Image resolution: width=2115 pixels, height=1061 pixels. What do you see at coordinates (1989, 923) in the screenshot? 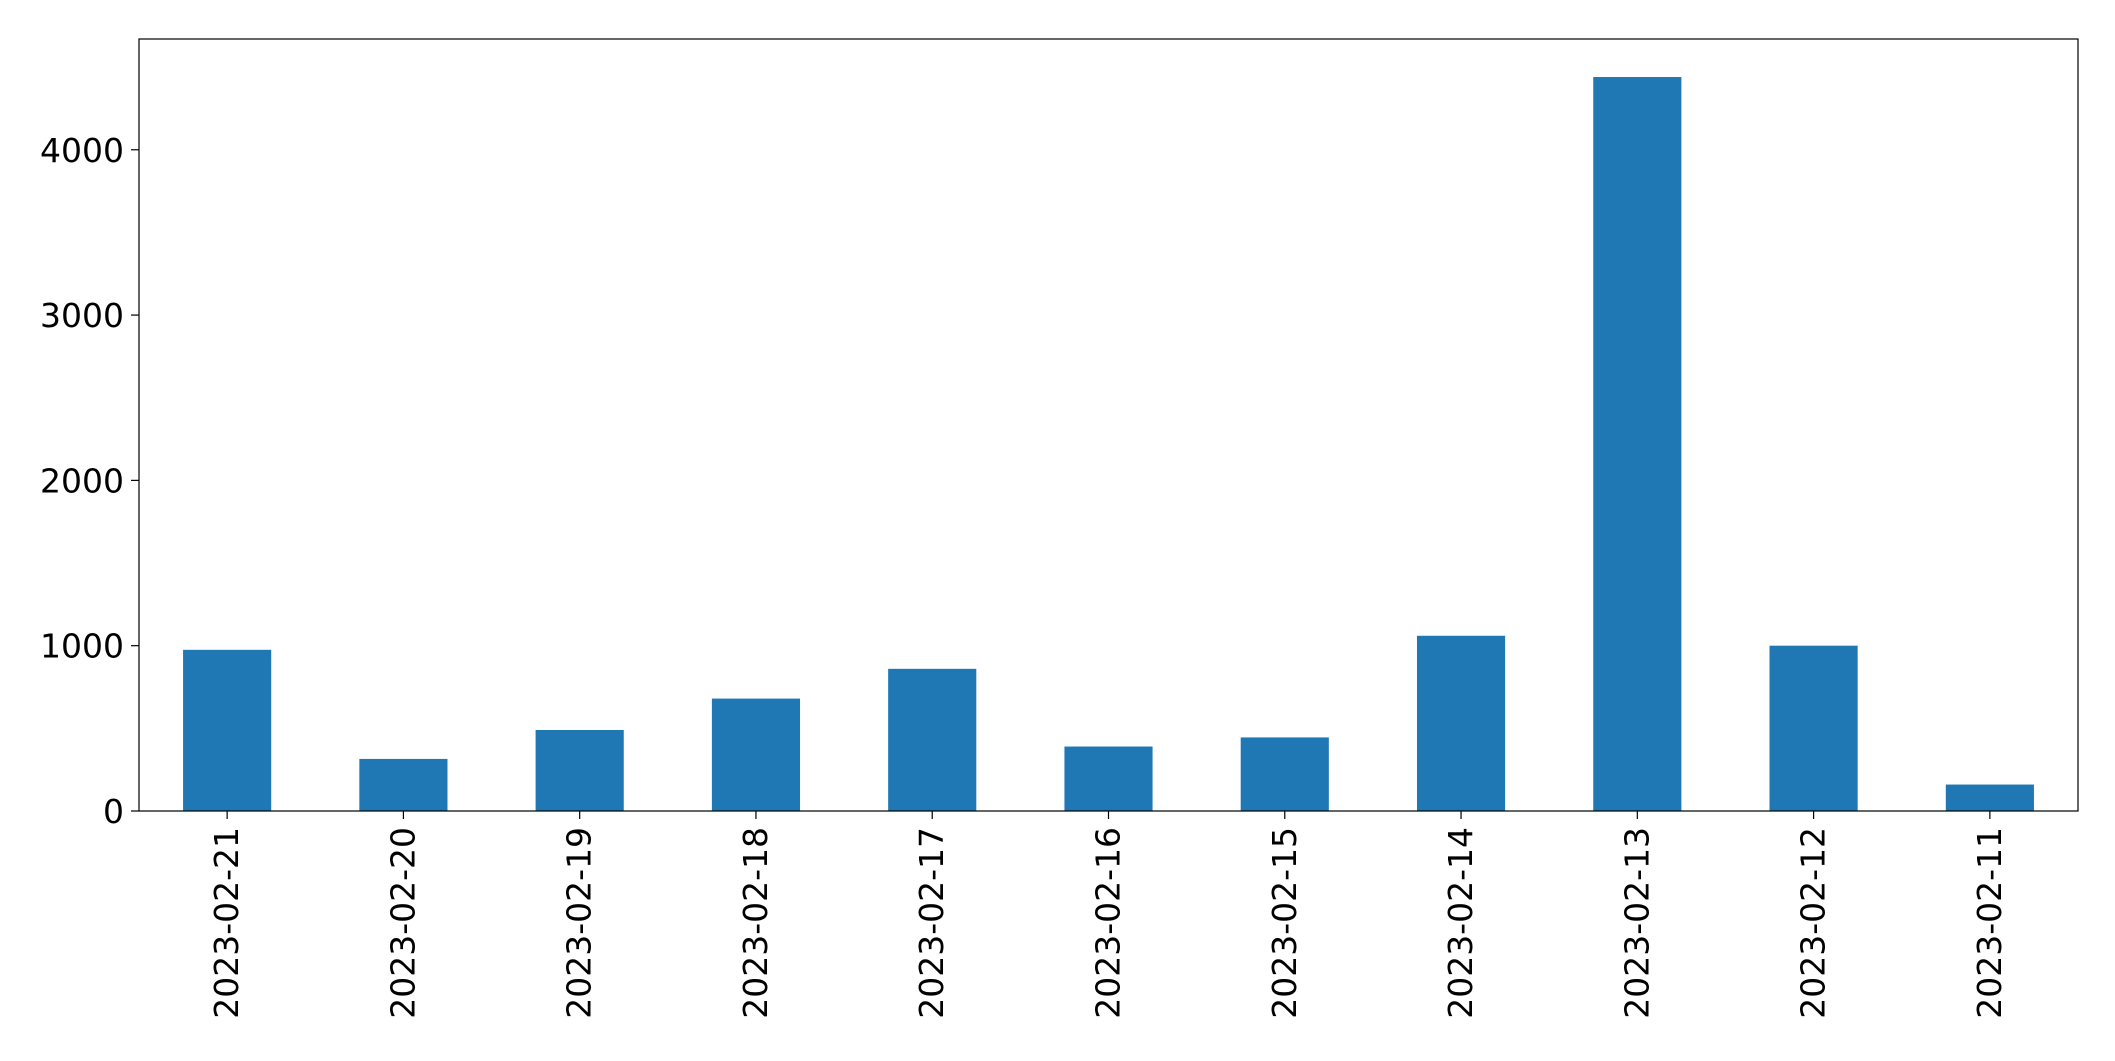
I see `x-tick-label: 2023-02-11` at bounding box center [1989, 923].